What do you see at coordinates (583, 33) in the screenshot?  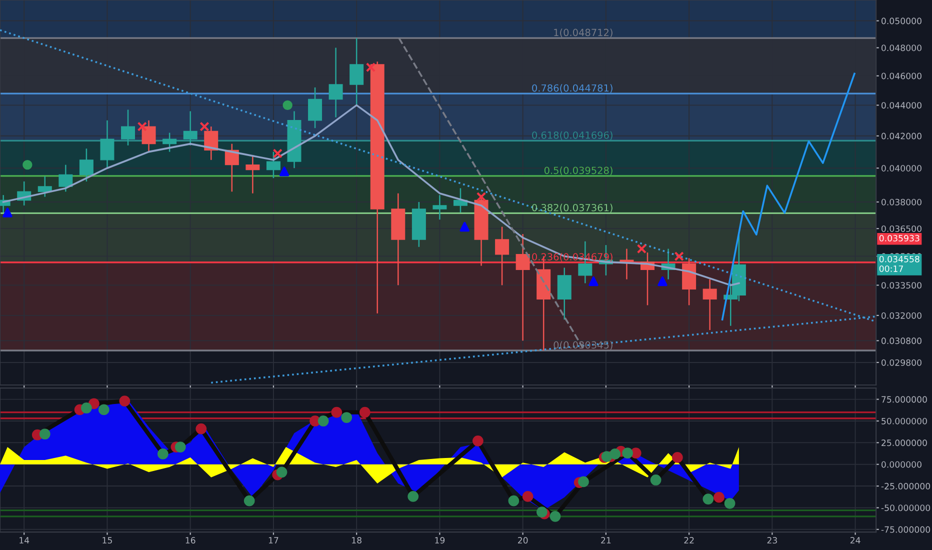 I see `ref-line-label: 1(0.048712)` at bounding box center [583, 33].